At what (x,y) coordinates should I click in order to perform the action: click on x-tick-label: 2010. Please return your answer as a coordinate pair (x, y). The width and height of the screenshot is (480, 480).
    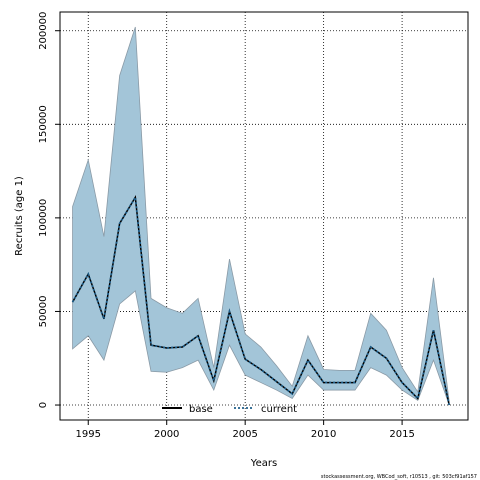
    Looking at the image, I should click on (323, 434).